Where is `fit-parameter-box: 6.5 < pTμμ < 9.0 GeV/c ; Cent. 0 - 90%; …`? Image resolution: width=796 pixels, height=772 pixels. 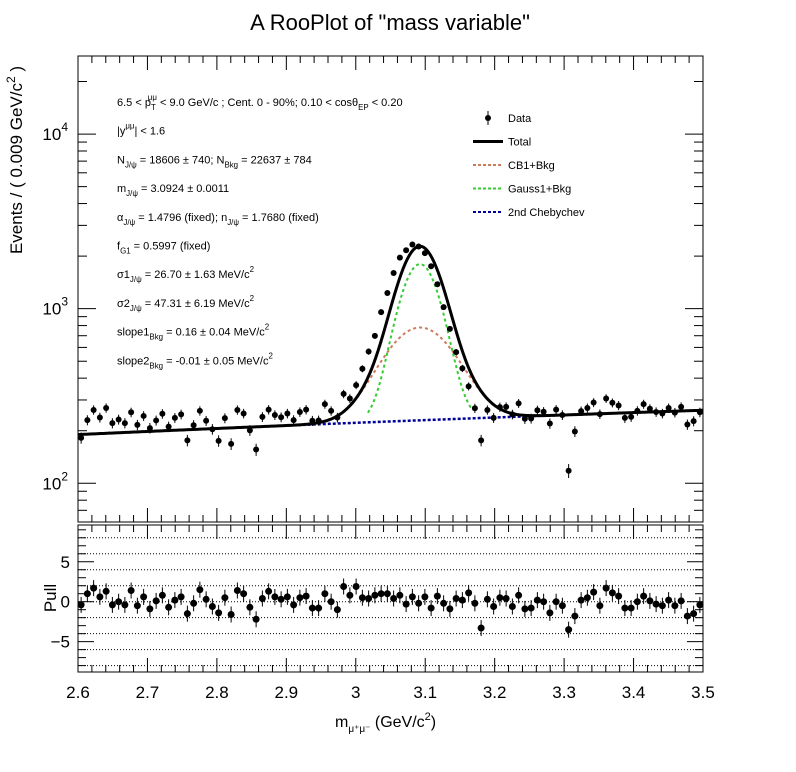 fit-parameter-box: 6.5 < pTμμ < 9.0 GeV/c ; Cent. 0 - 90%; … is located at coordinates (260, 231).